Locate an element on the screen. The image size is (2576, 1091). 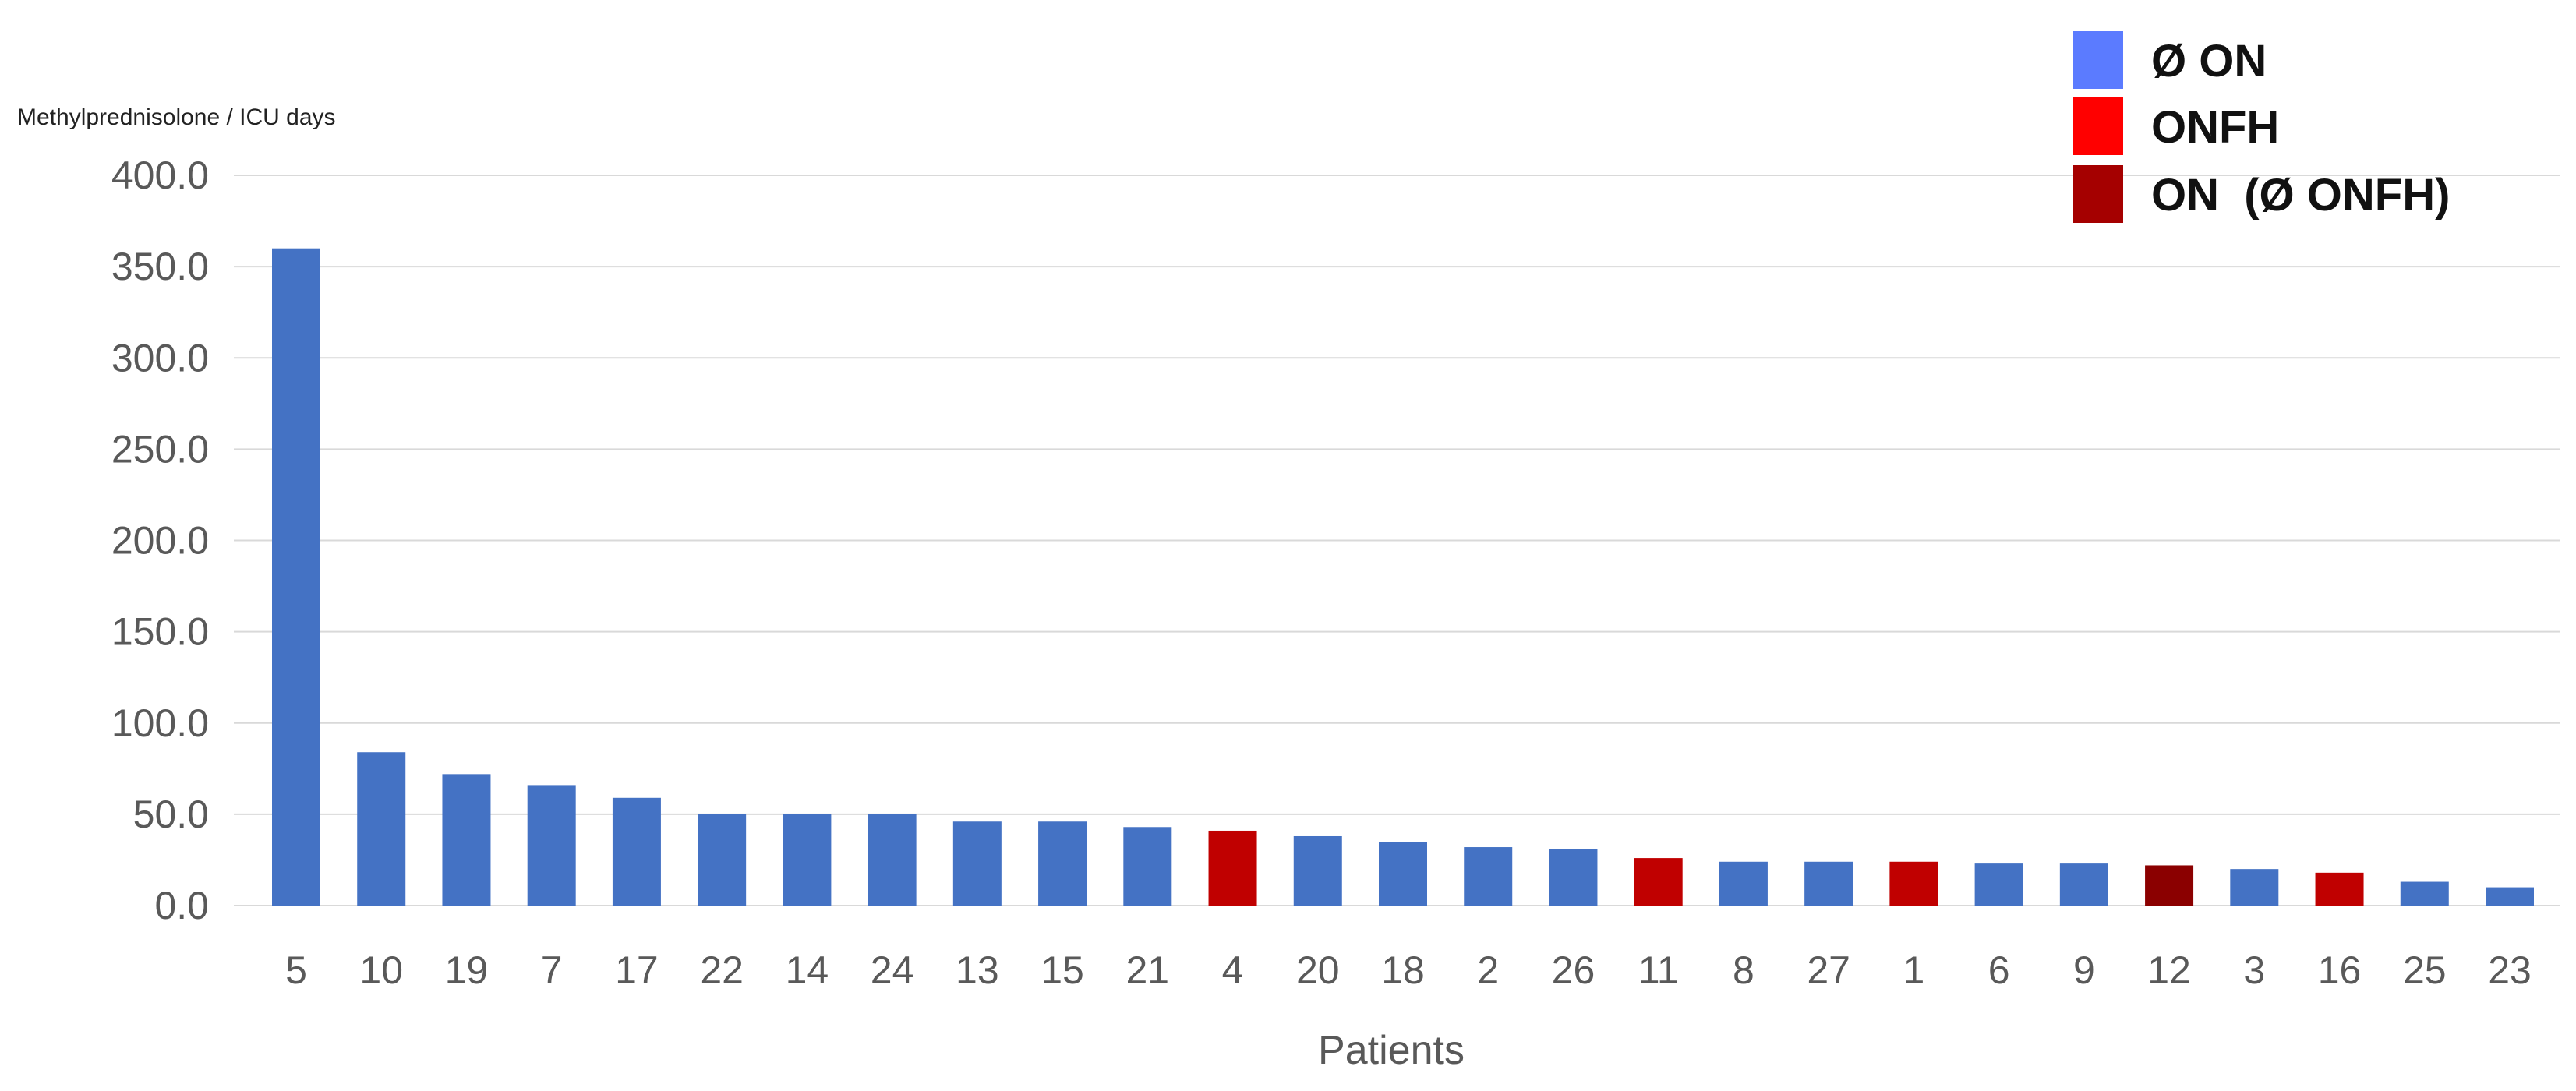
x-tick-label: 15 is located at coordinates (1062, 970).